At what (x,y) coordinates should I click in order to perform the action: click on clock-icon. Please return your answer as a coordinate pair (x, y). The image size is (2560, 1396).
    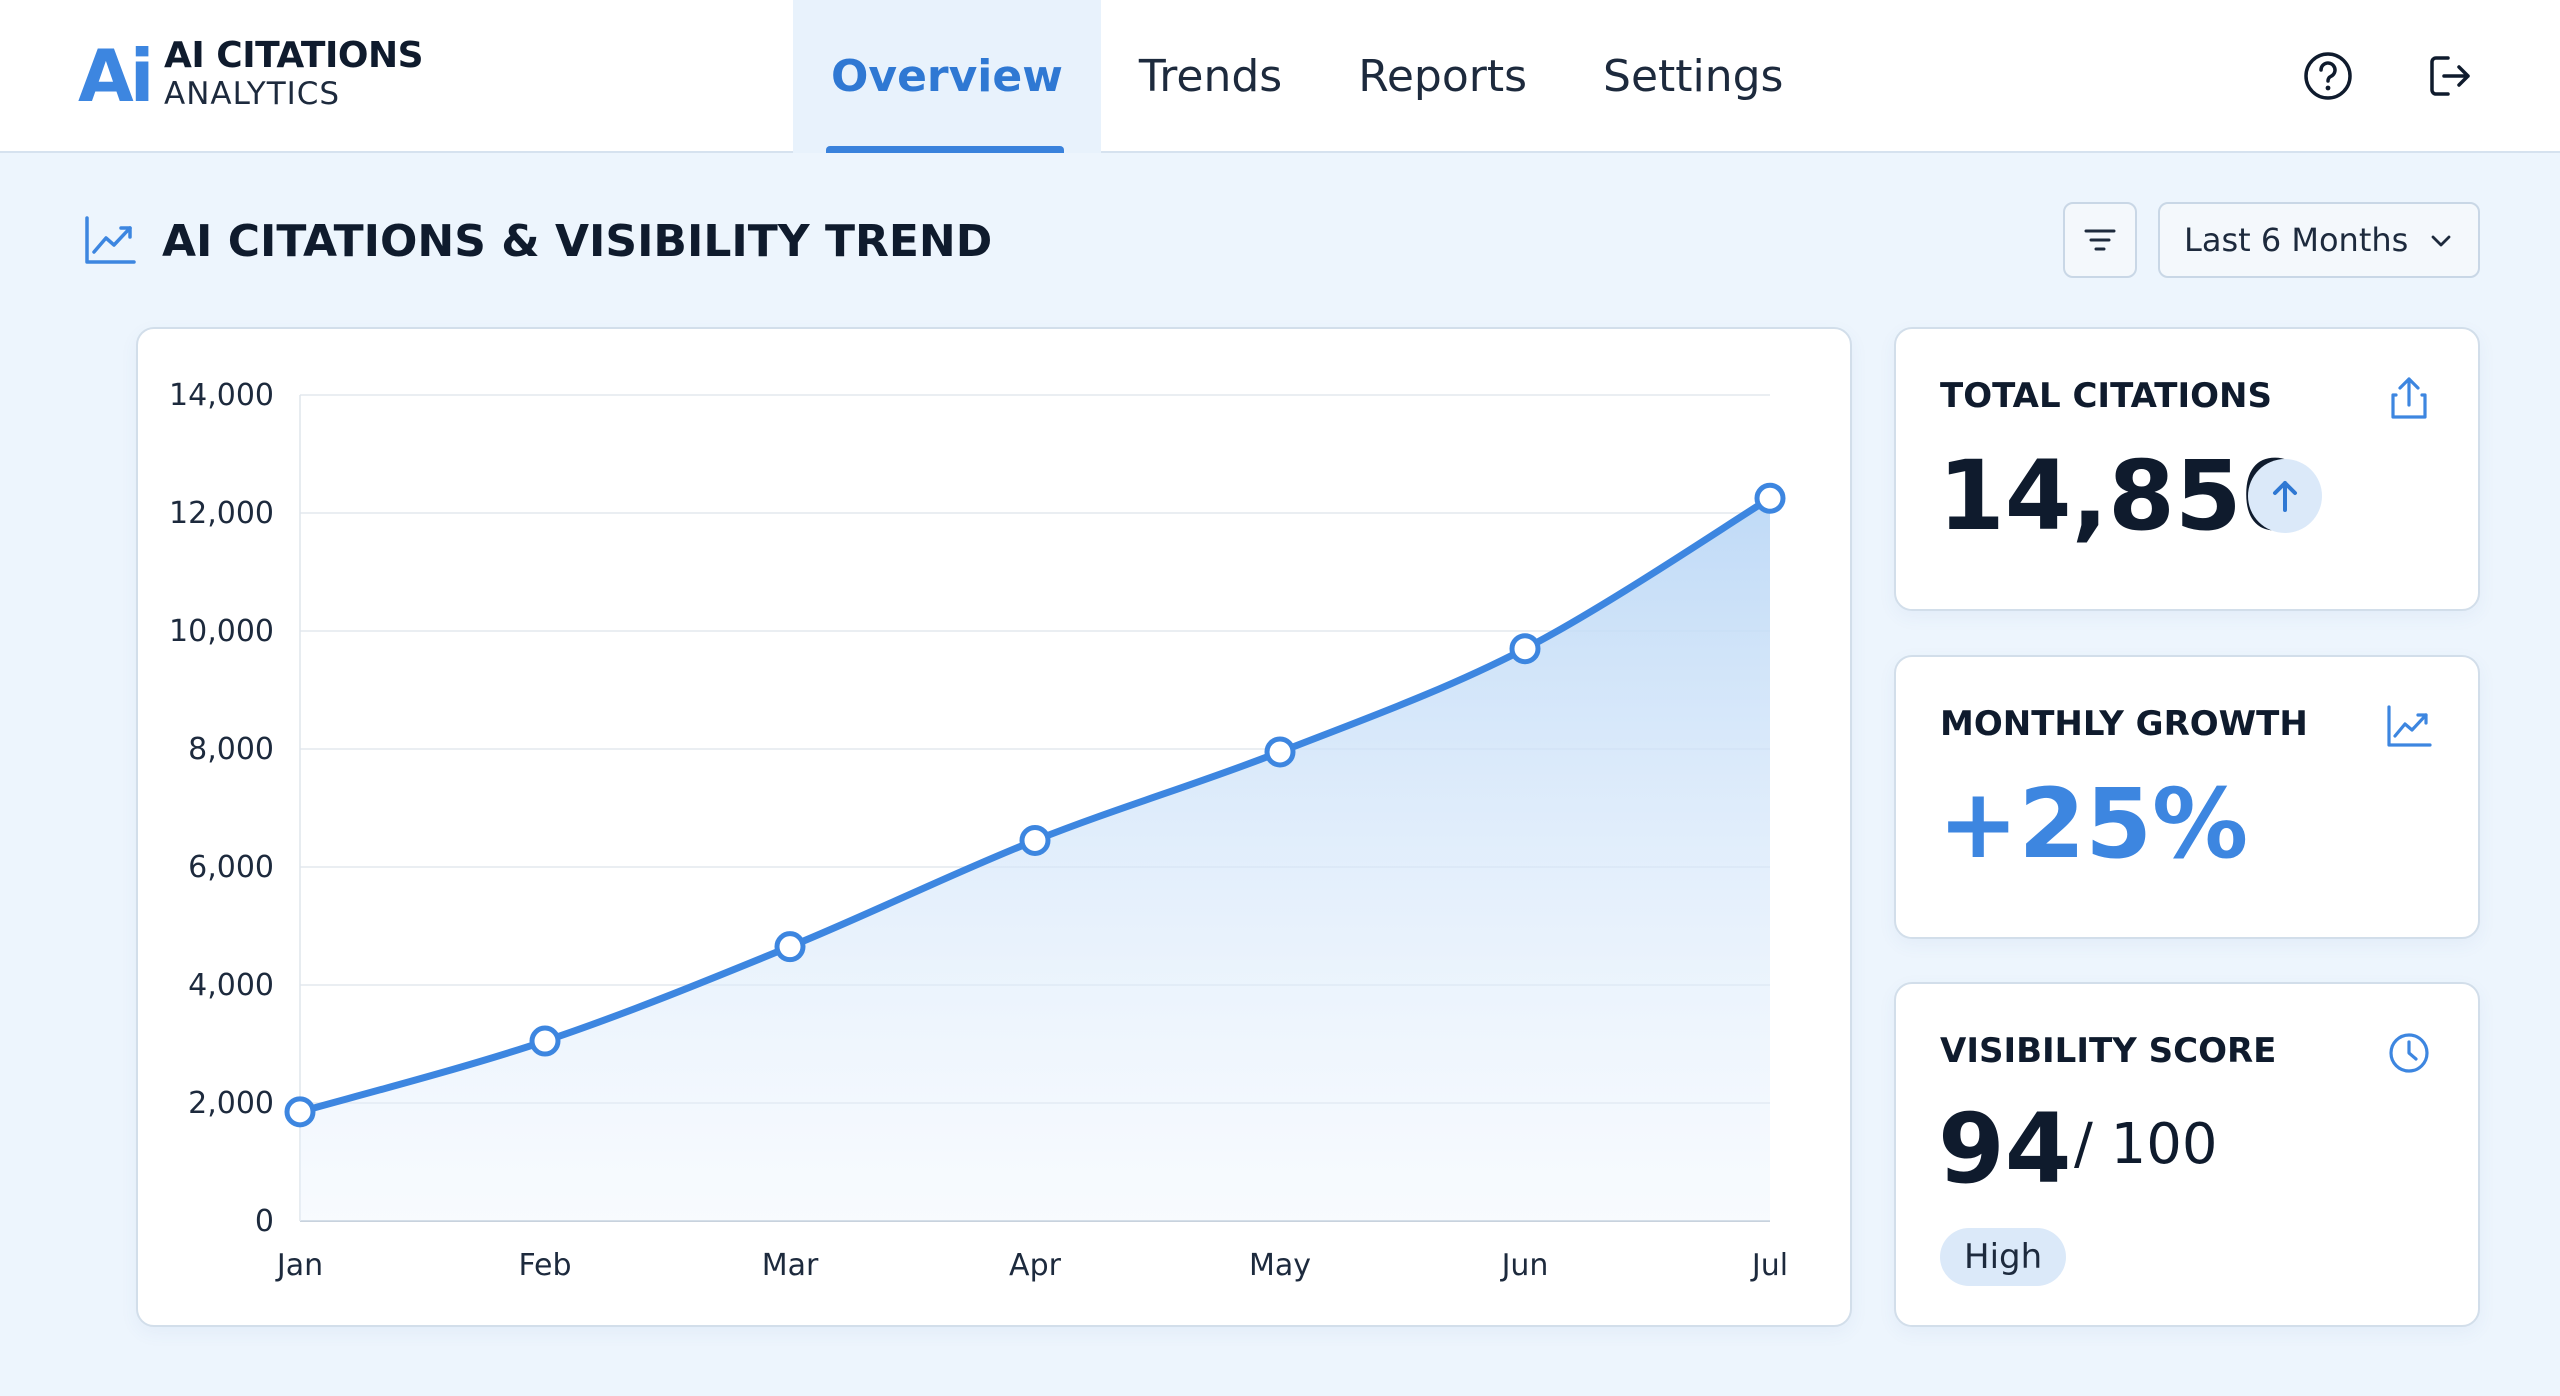
    Looking at the image, I should click on (2409, 1053).